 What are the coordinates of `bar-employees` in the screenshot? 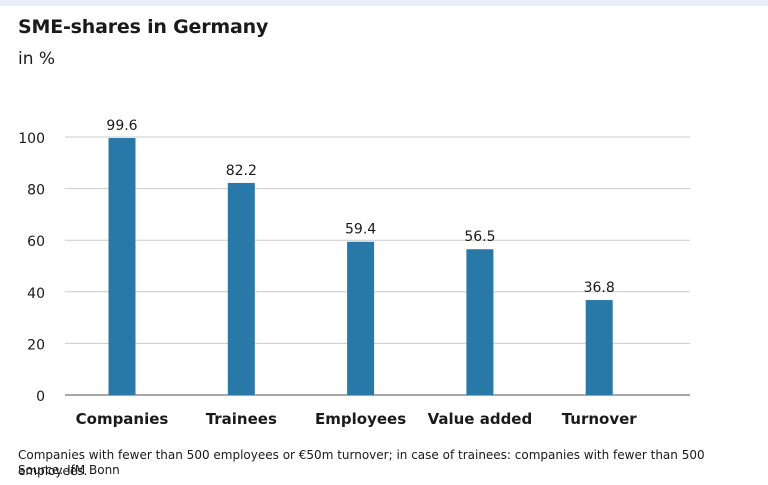 It's located at (361, 318).